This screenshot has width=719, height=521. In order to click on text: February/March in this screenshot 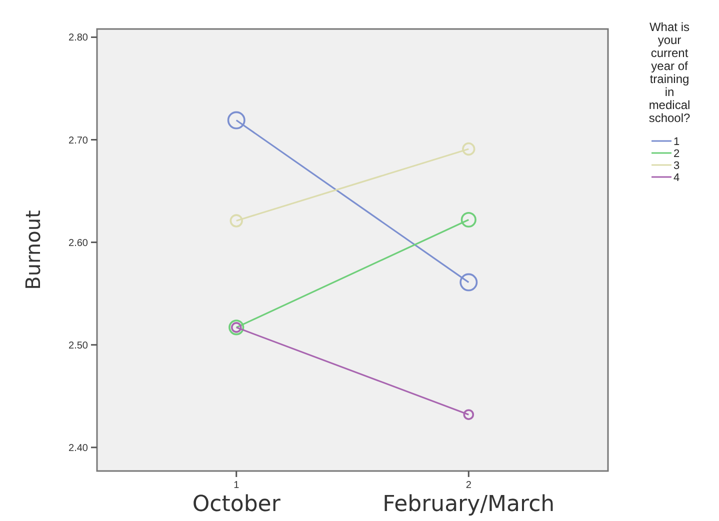, I will do `click(468, 504)`.